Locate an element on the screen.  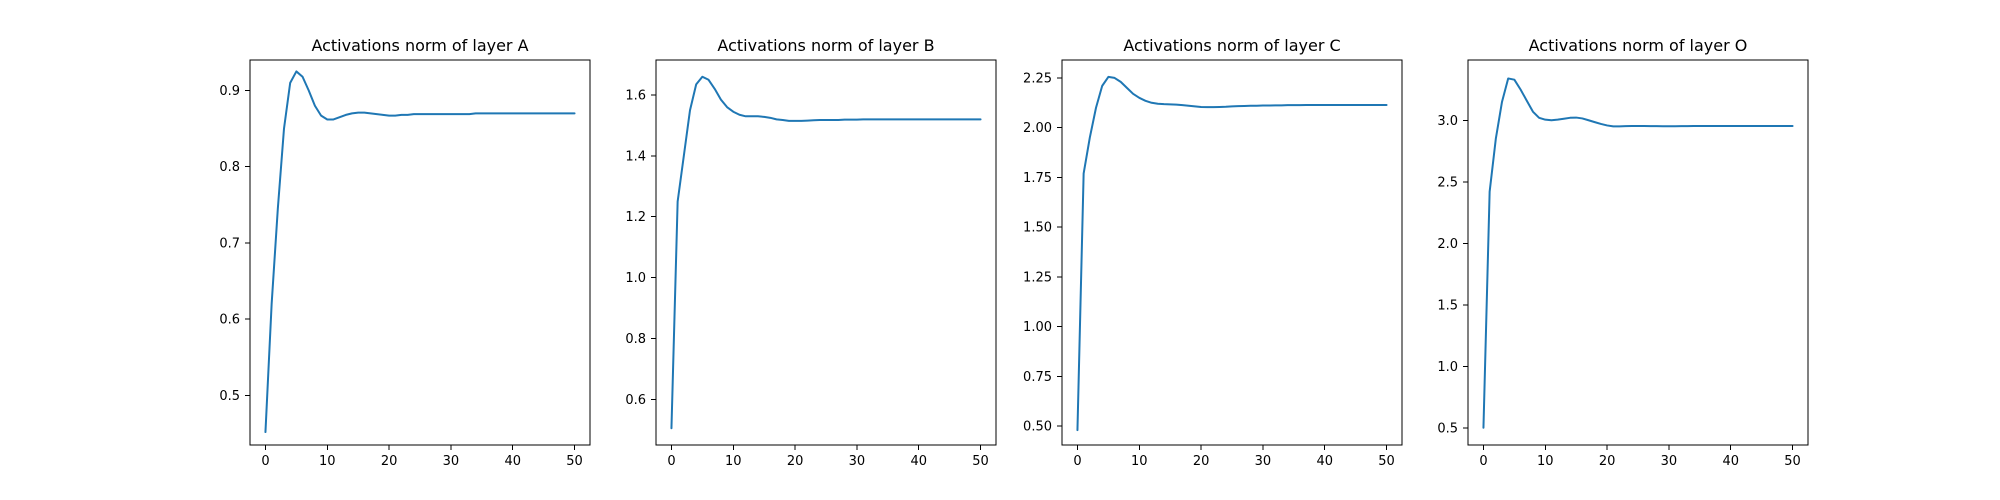
y-tick-label: 0.7 is located at coordinates (229, 243).